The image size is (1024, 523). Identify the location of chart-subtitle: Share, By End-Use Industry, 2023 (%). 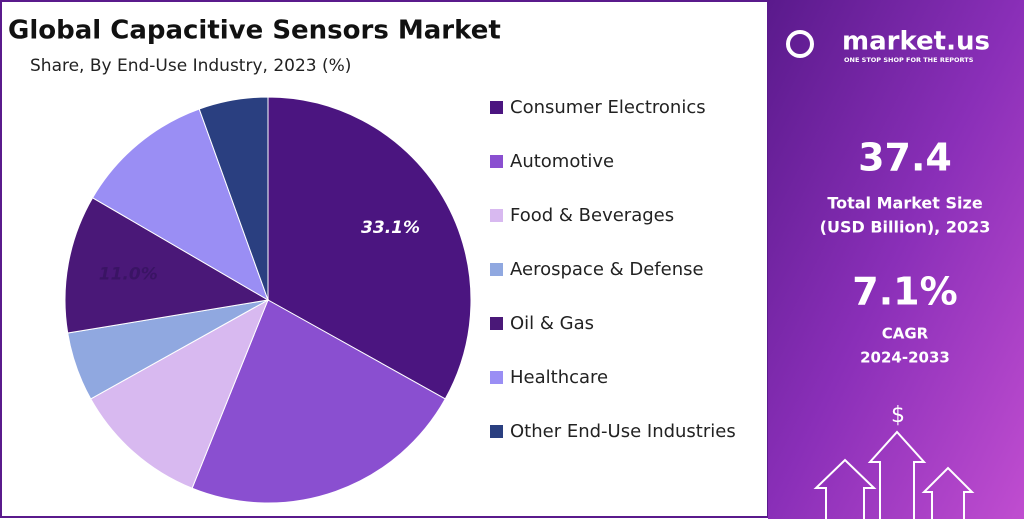
(190, 66).